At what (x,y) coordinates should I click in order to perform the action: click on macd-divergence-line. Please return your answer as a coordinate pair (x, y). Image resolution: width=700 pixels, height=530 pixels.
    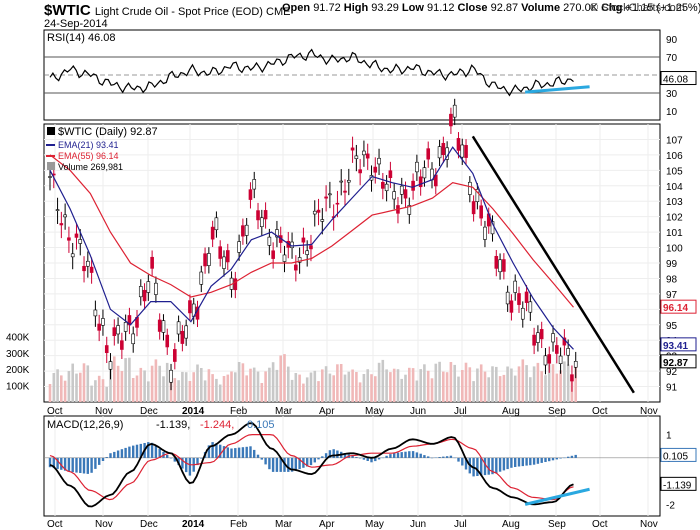
    Looking at the image, I should click on (557, 496).